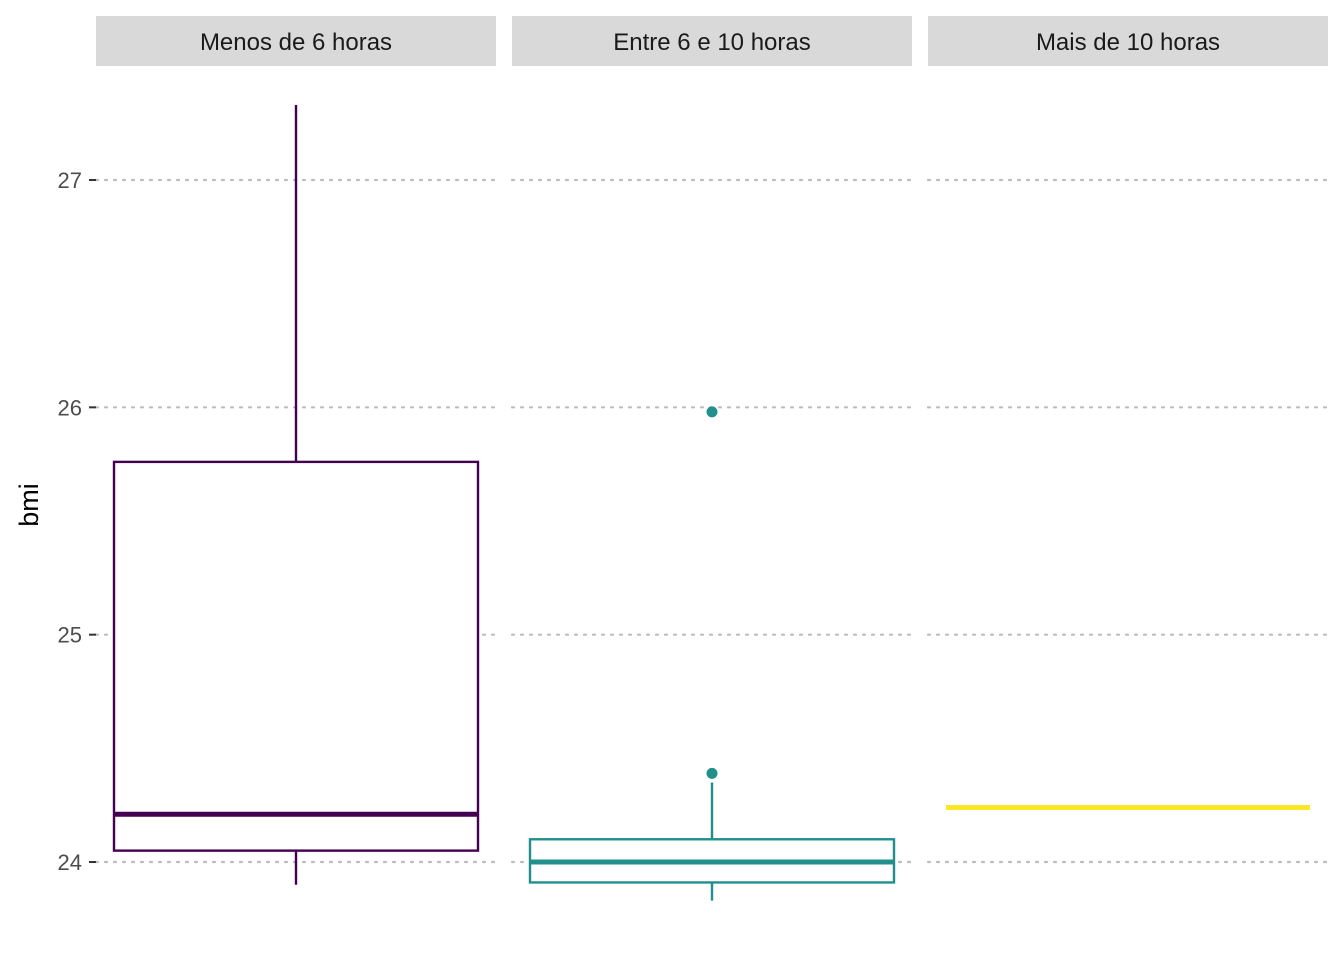 The height and width of the screenshot is (965, 1344). What do you see at coordinates (70, 635) in the screenshot?
I see `y-tick-label: 25` at bounding box center [70, 635].